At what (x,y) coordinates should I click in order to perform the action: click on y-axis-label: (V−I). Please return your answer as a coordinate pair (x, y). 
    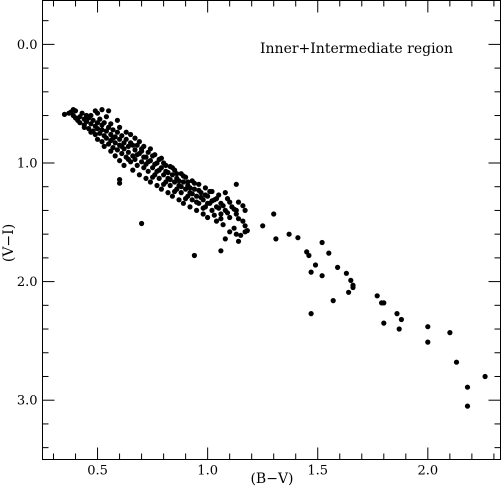
    Looking at the image, I should click on (9, 243).